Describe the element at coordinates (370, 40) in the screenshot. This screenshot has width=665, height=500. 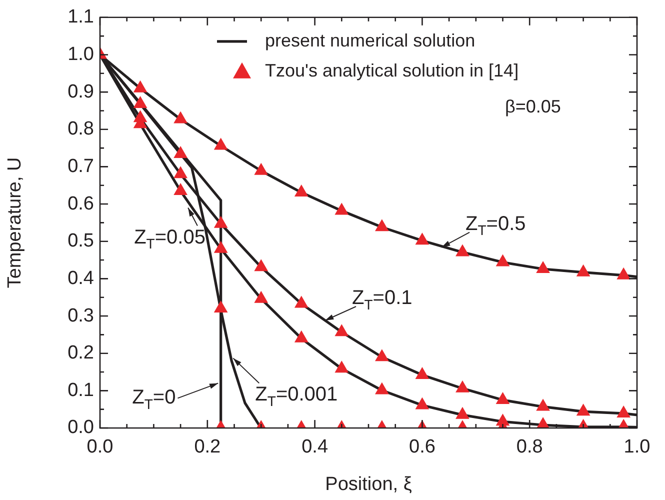
I see `legend-label: present numerical solution` at that location.